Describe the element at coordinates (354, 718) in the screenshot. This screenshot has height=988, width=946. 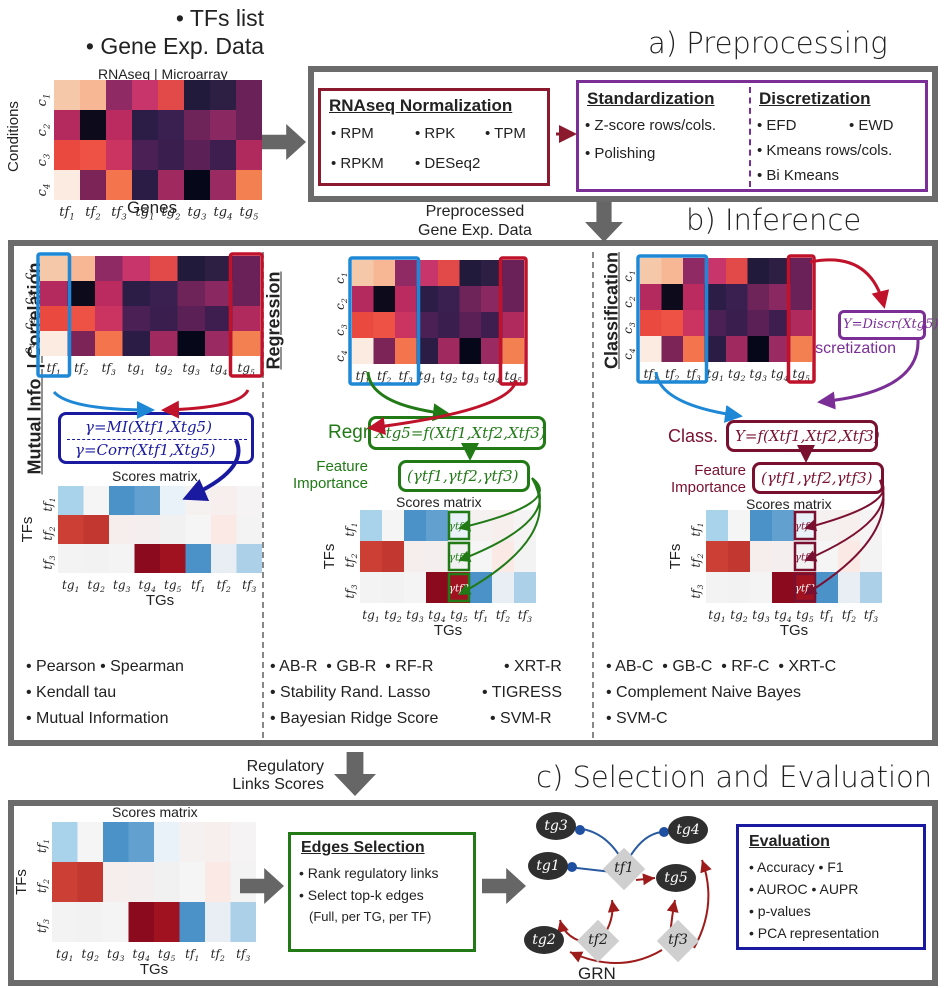
I see `reg-method-5: • Bayesian Ridge Score` at that location.